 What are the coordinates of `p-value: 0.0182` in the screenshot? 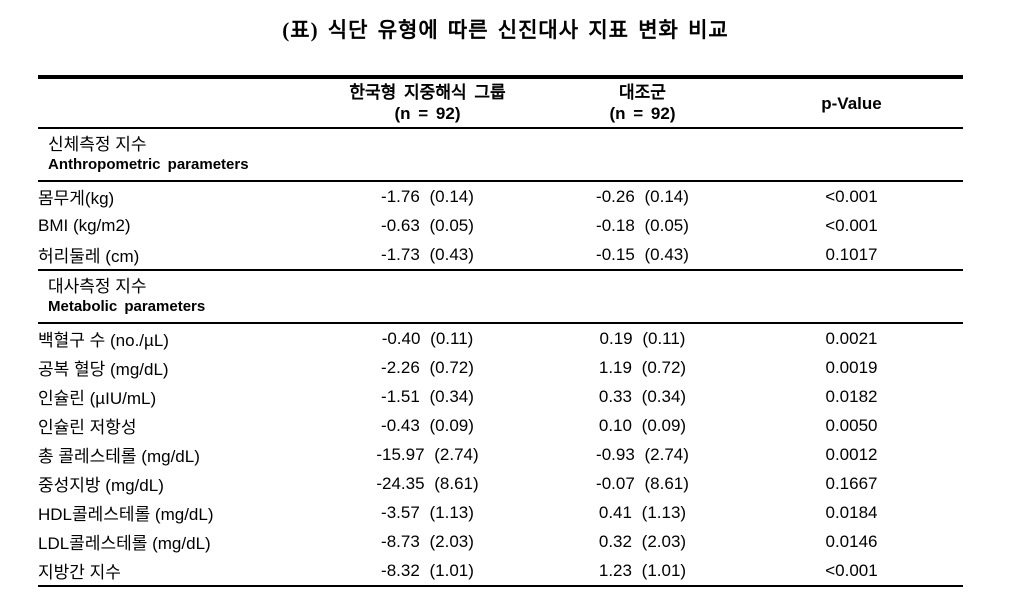 It's located at (851, 396).